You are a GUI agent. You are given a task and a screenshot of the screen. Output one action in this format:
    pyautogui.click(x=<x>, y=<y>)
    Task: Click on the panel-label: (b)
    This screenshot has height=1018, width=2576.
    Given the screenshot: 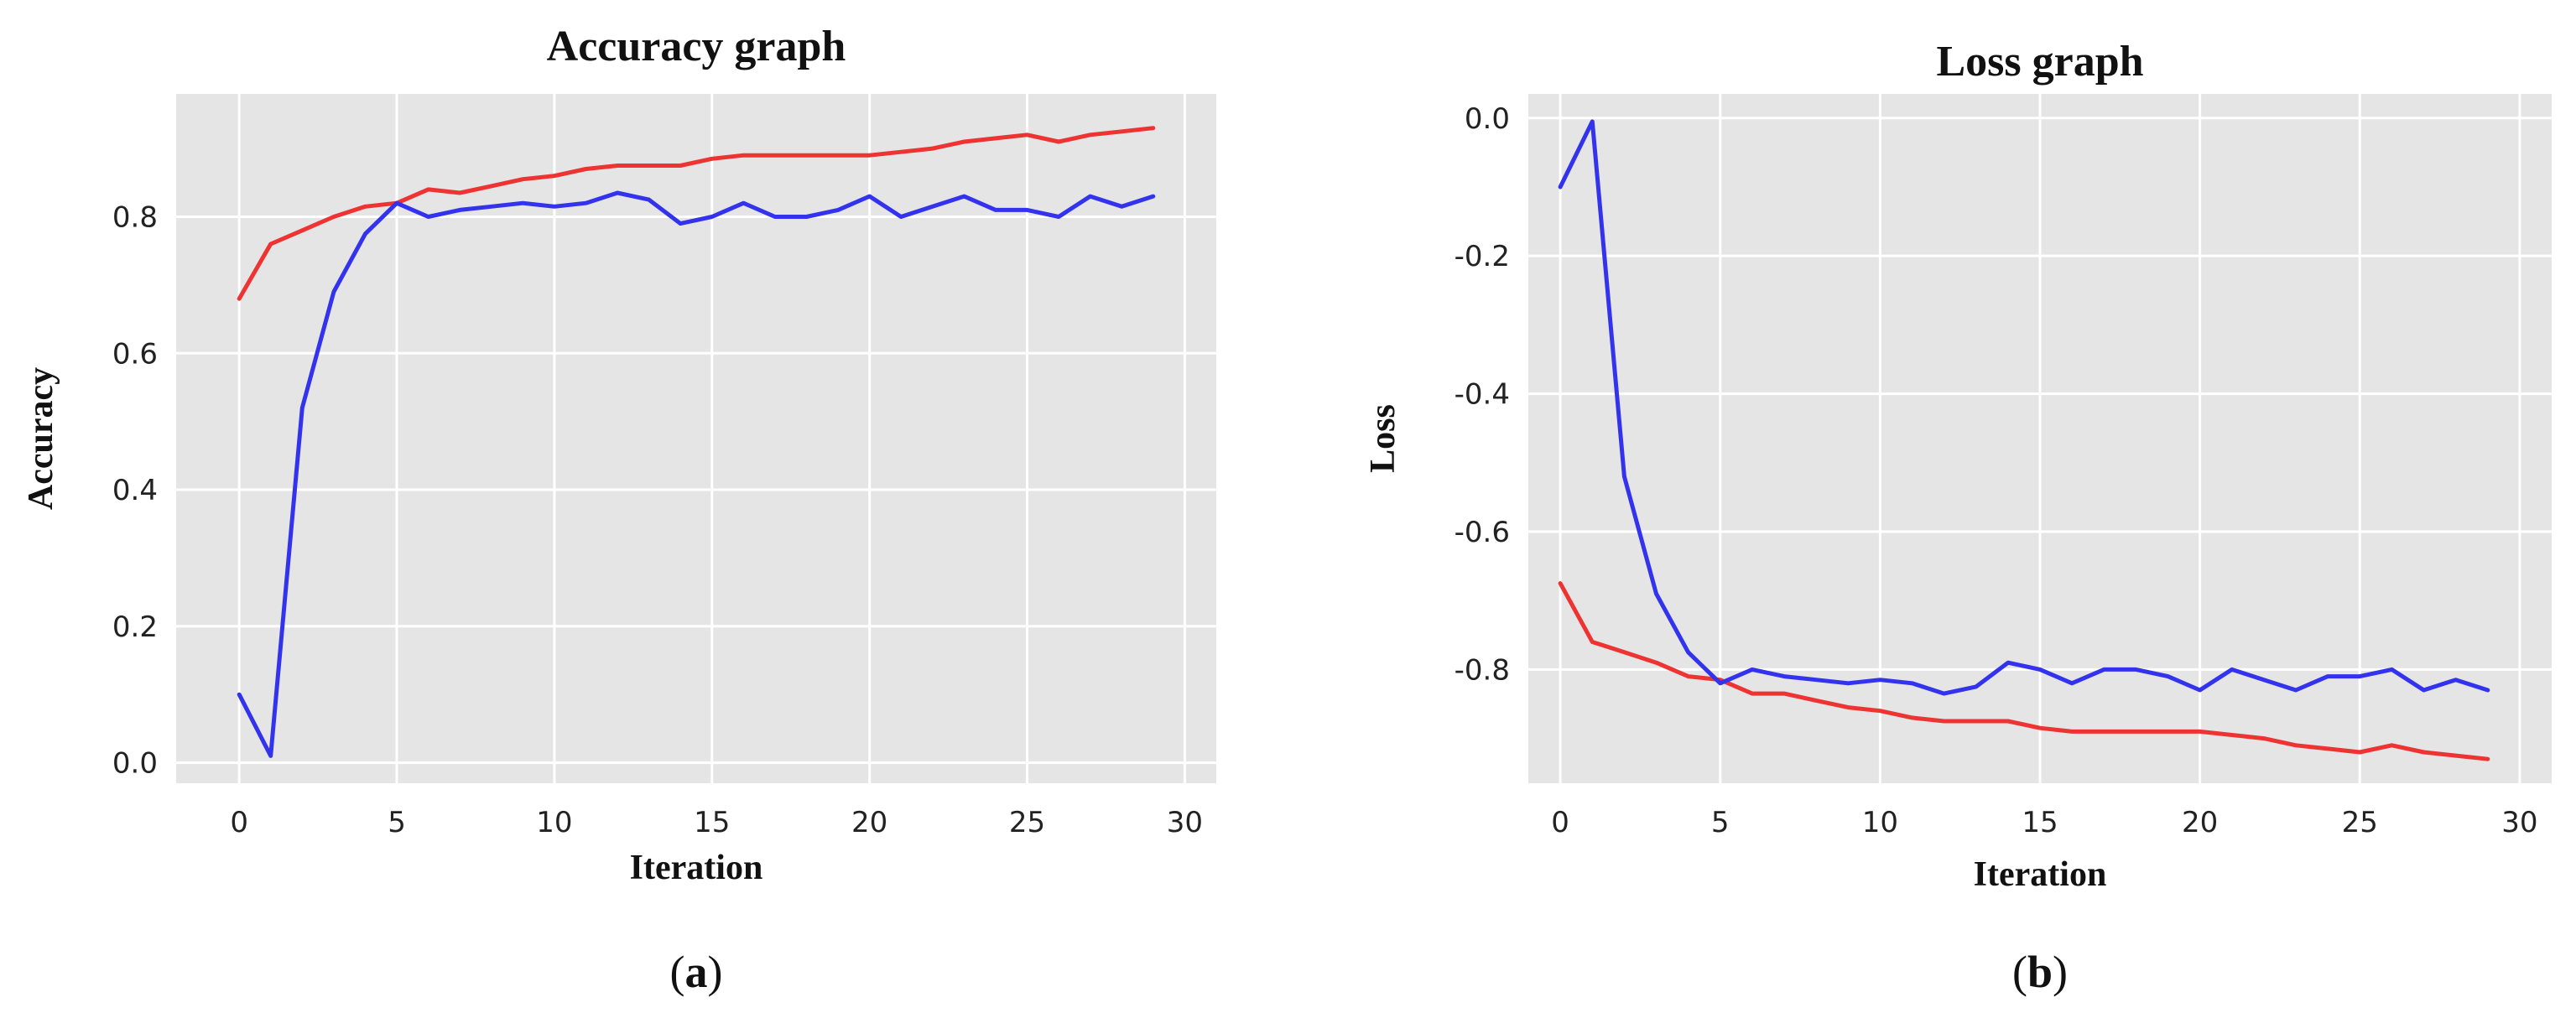 What is the action you would take?
    pyautogui.click(x=2040, y=972)
    